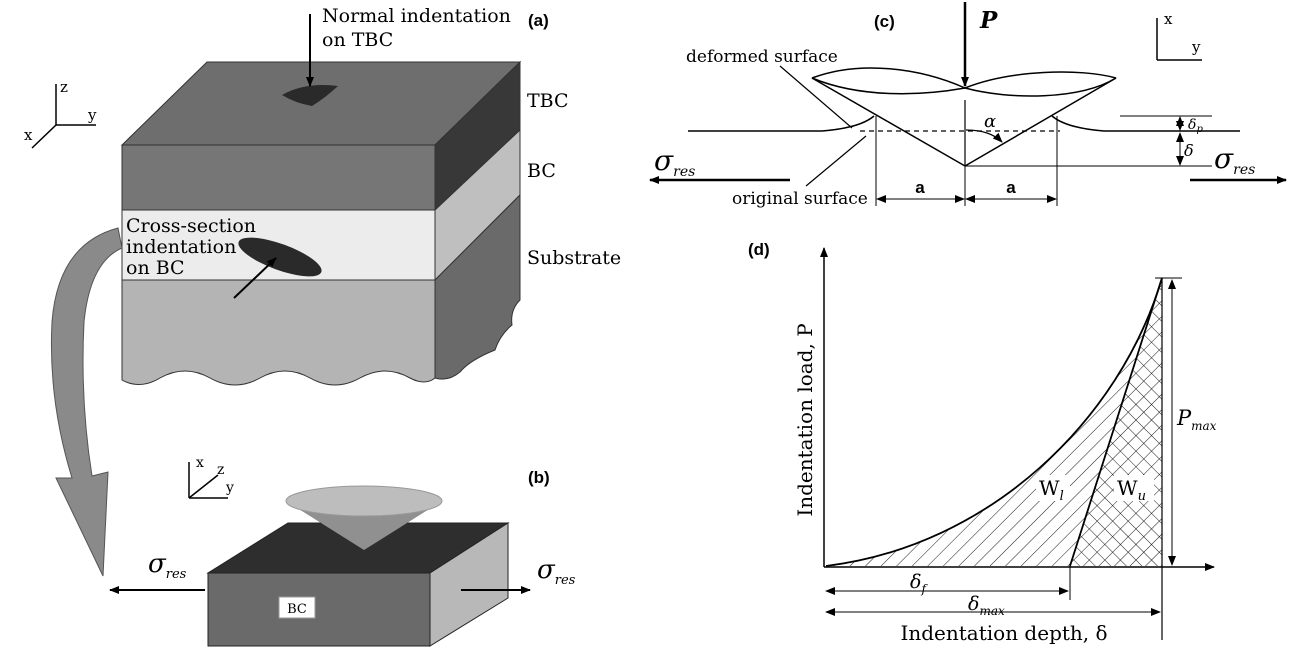  Describe the element at coordinates (220, 470) in the screenshot. I see `axis-z-label-b: z` at that location.